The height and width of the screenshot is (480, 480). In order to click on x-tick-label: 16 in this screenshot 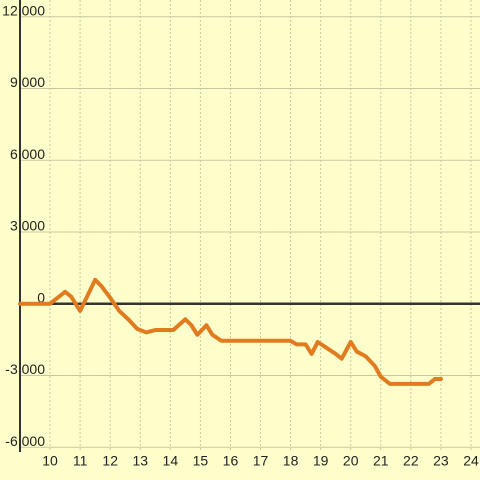, I will do `click(231, 461)`.